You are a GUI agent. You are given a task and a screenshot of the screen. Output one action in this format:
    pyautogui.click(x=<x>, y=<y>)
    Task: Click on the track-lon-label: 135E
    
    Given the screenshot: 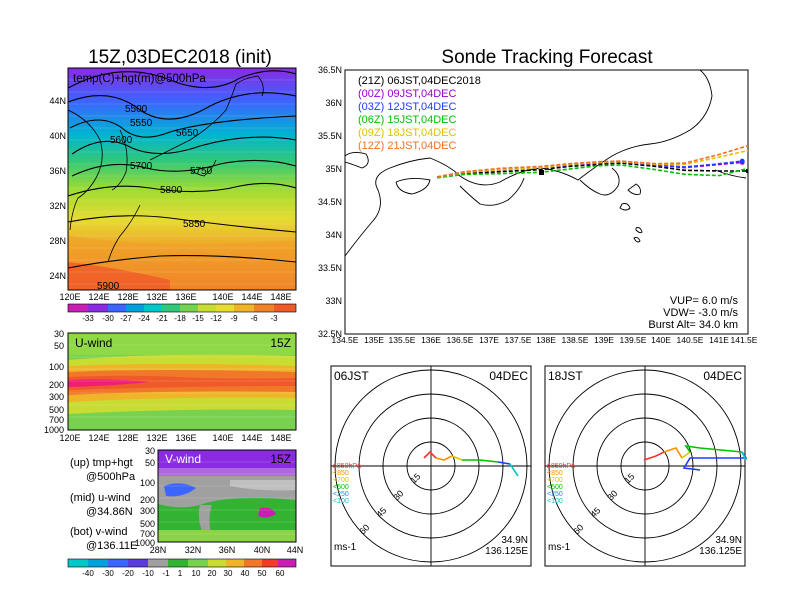 What is the action you would take?
    pyautogui.click(x=374, y=340)
    